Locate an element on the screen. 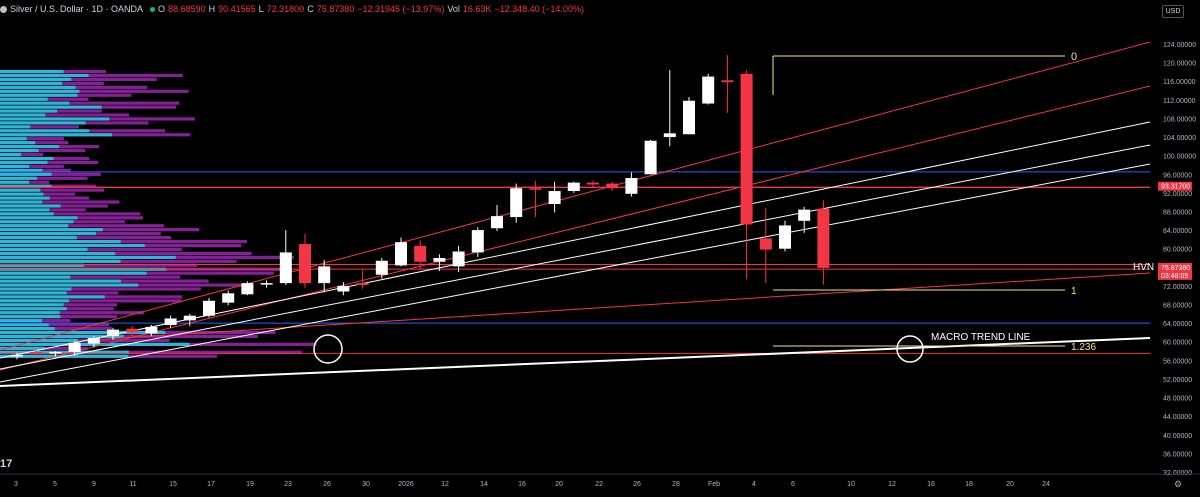  gear-icon: ⚙ is located at coordinates (1178, 484).